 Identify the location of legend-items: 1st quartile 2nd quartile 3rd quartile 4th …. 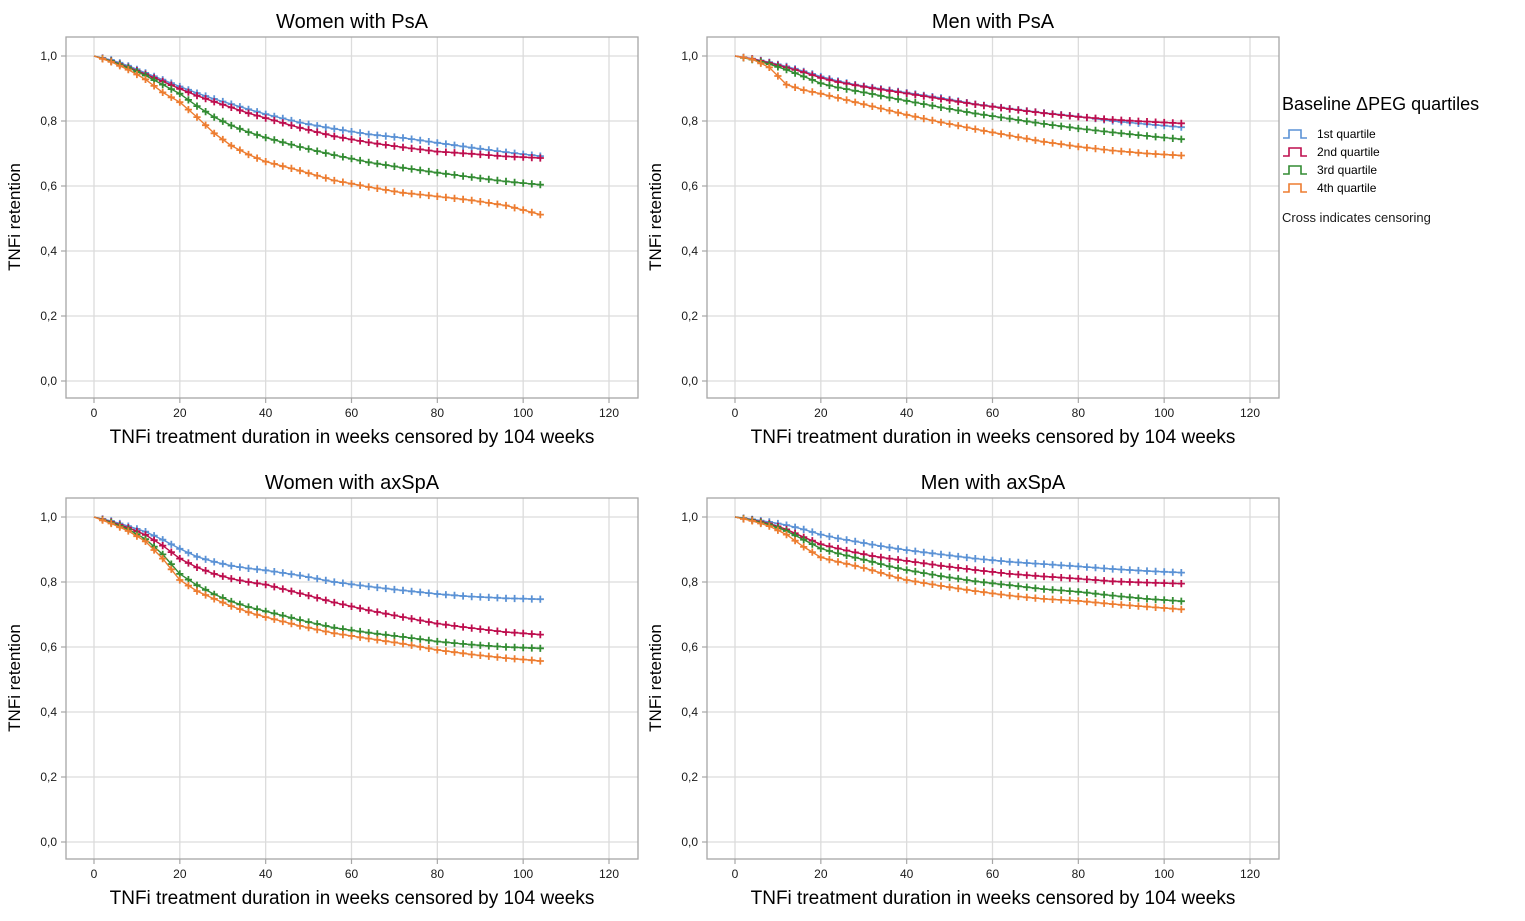
(1402, 161).